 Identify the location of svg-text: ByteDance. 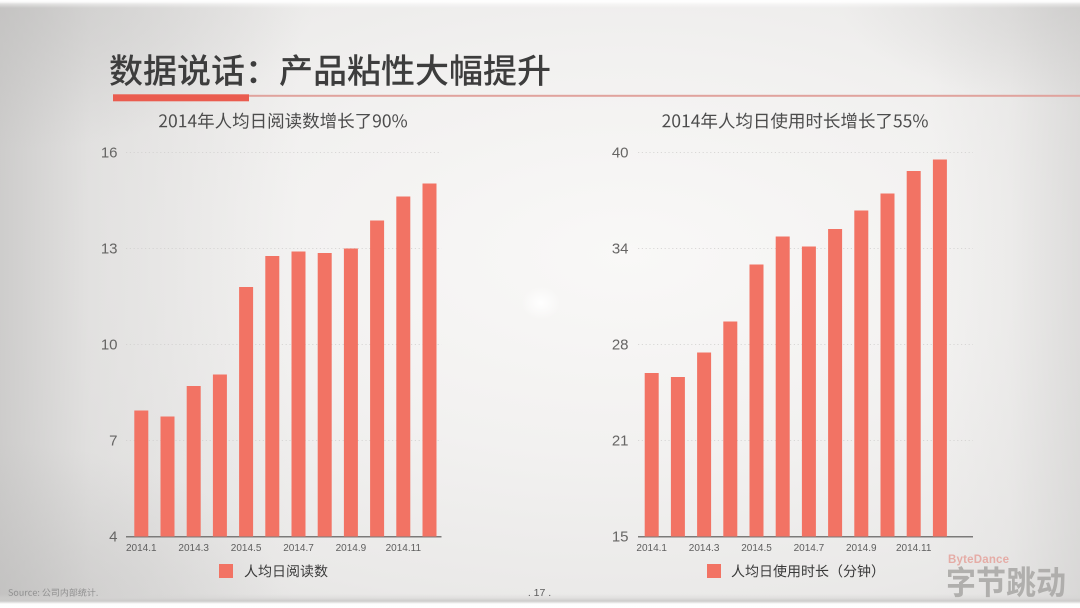
(978, 560).